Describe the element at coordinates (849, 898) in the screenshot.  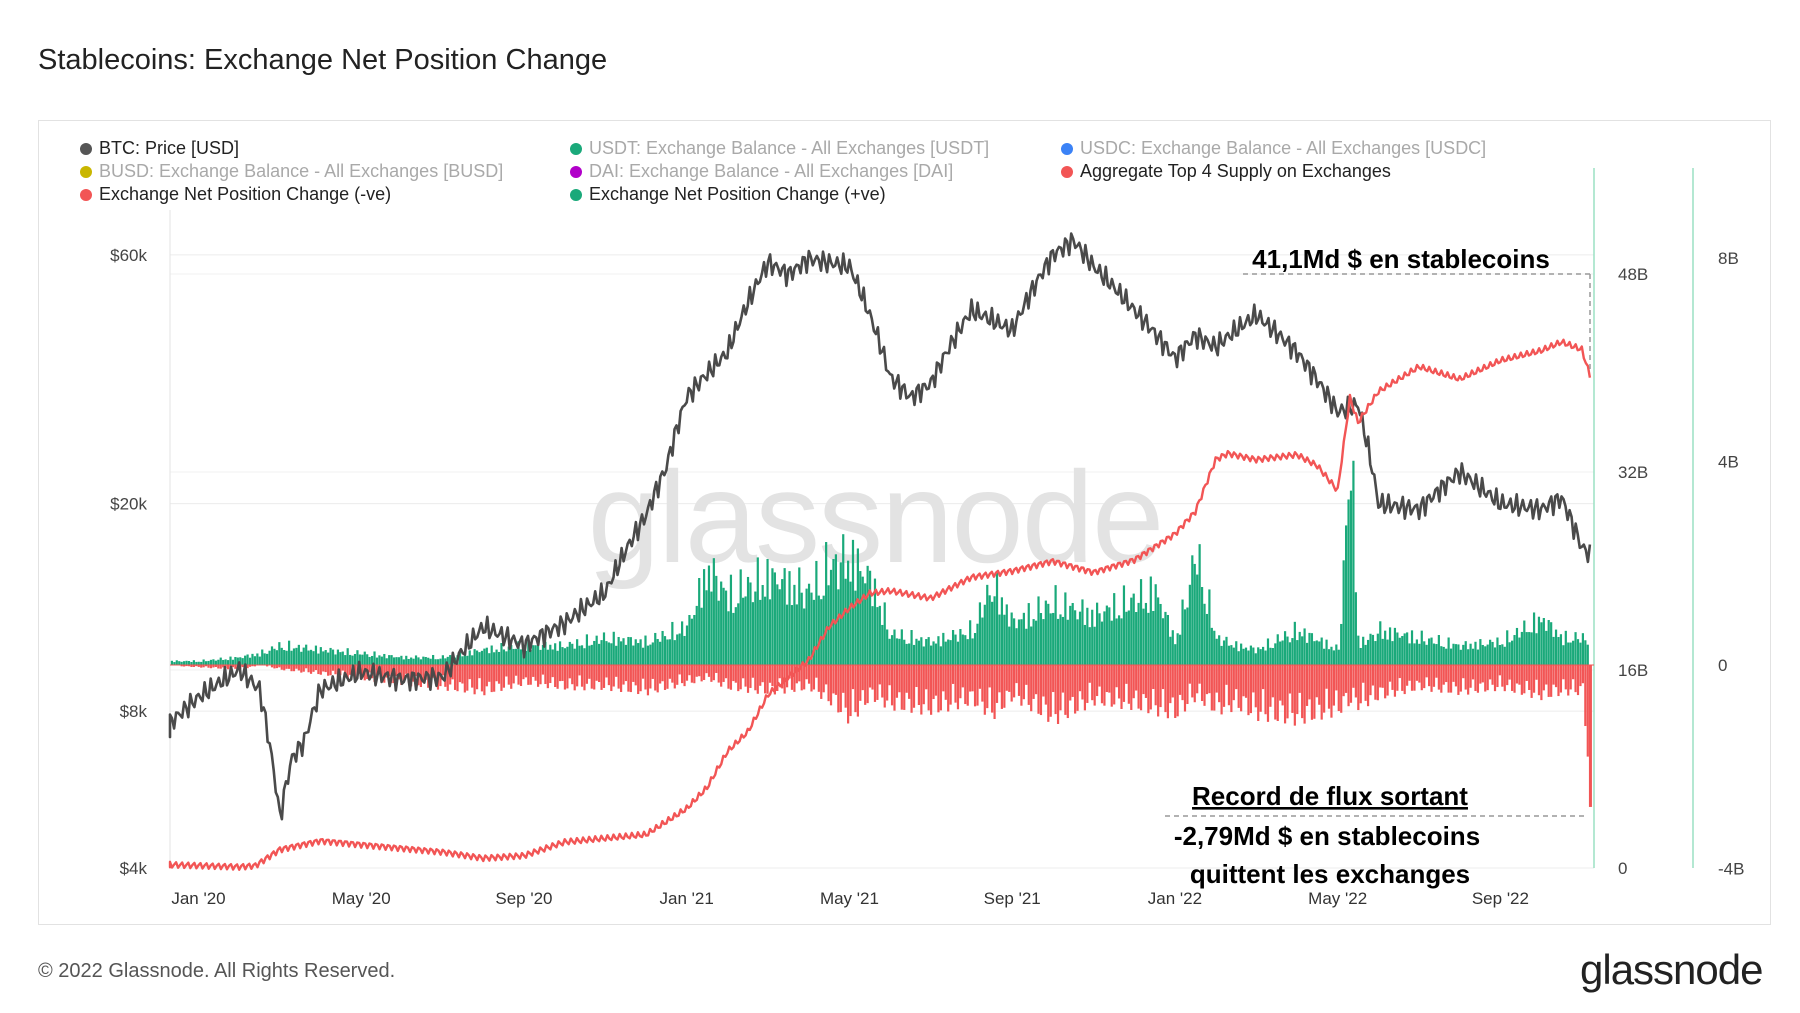
I see `x-tick-label: May '21` at that location.